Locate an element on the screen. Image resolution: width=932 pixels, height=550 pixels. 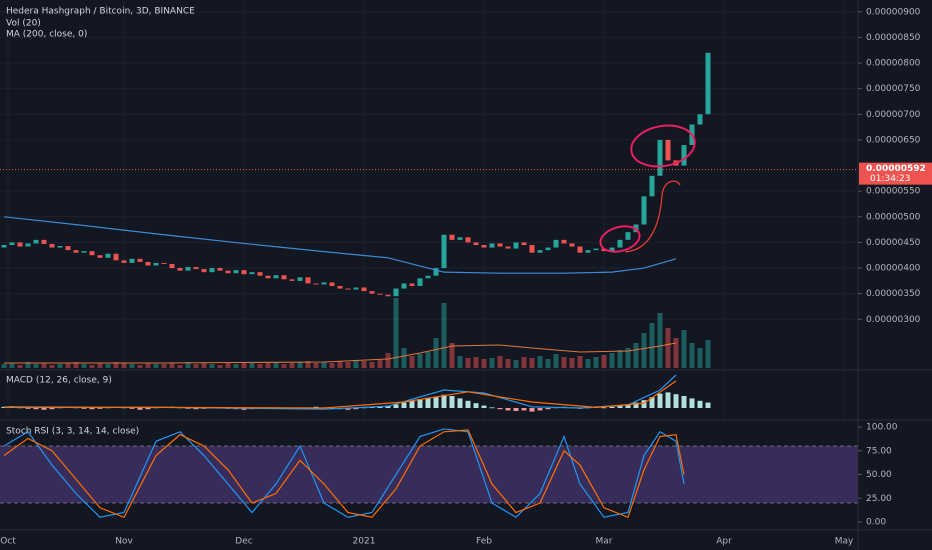
macd-legend: MACD (12, 26, close, 9) is located at coordinates (59, 381).